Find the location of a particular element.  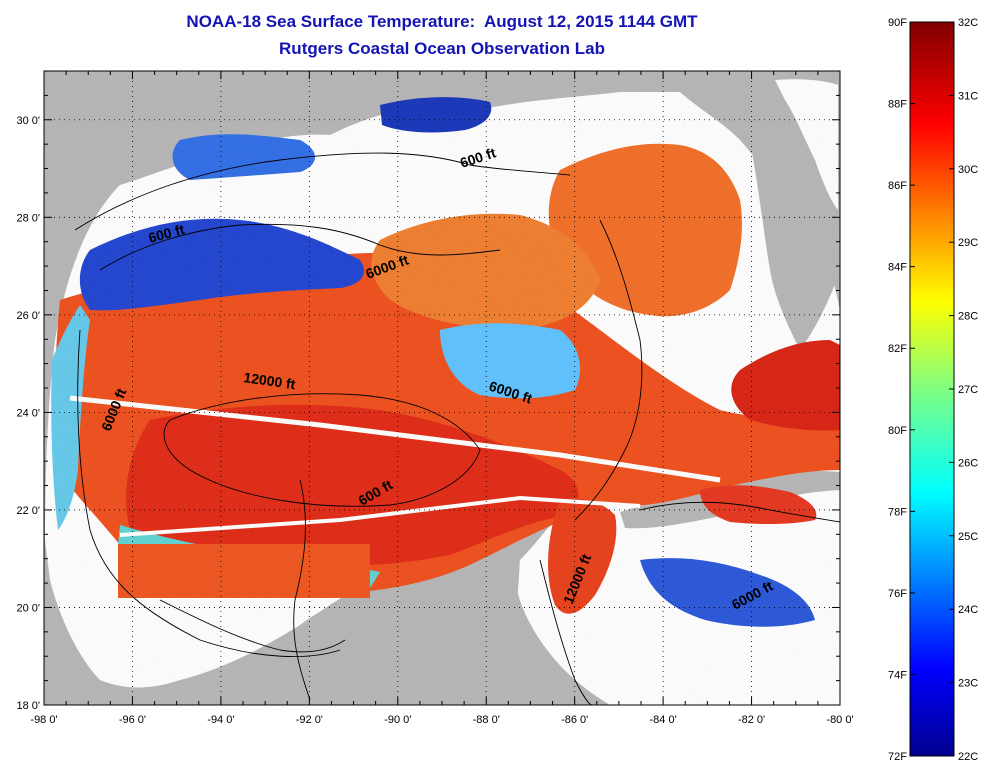

colorbar-fahrenheit-label: 78F is located at coordinates (897, 512).